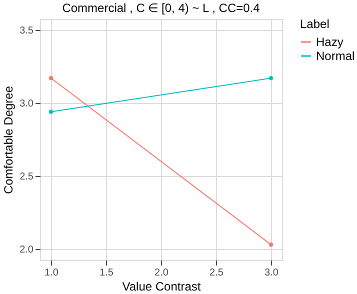 Image resolution: width=357 pixels, height=294 pixels. I want to click on x-tick-label: 2.0, so click(161, 273).